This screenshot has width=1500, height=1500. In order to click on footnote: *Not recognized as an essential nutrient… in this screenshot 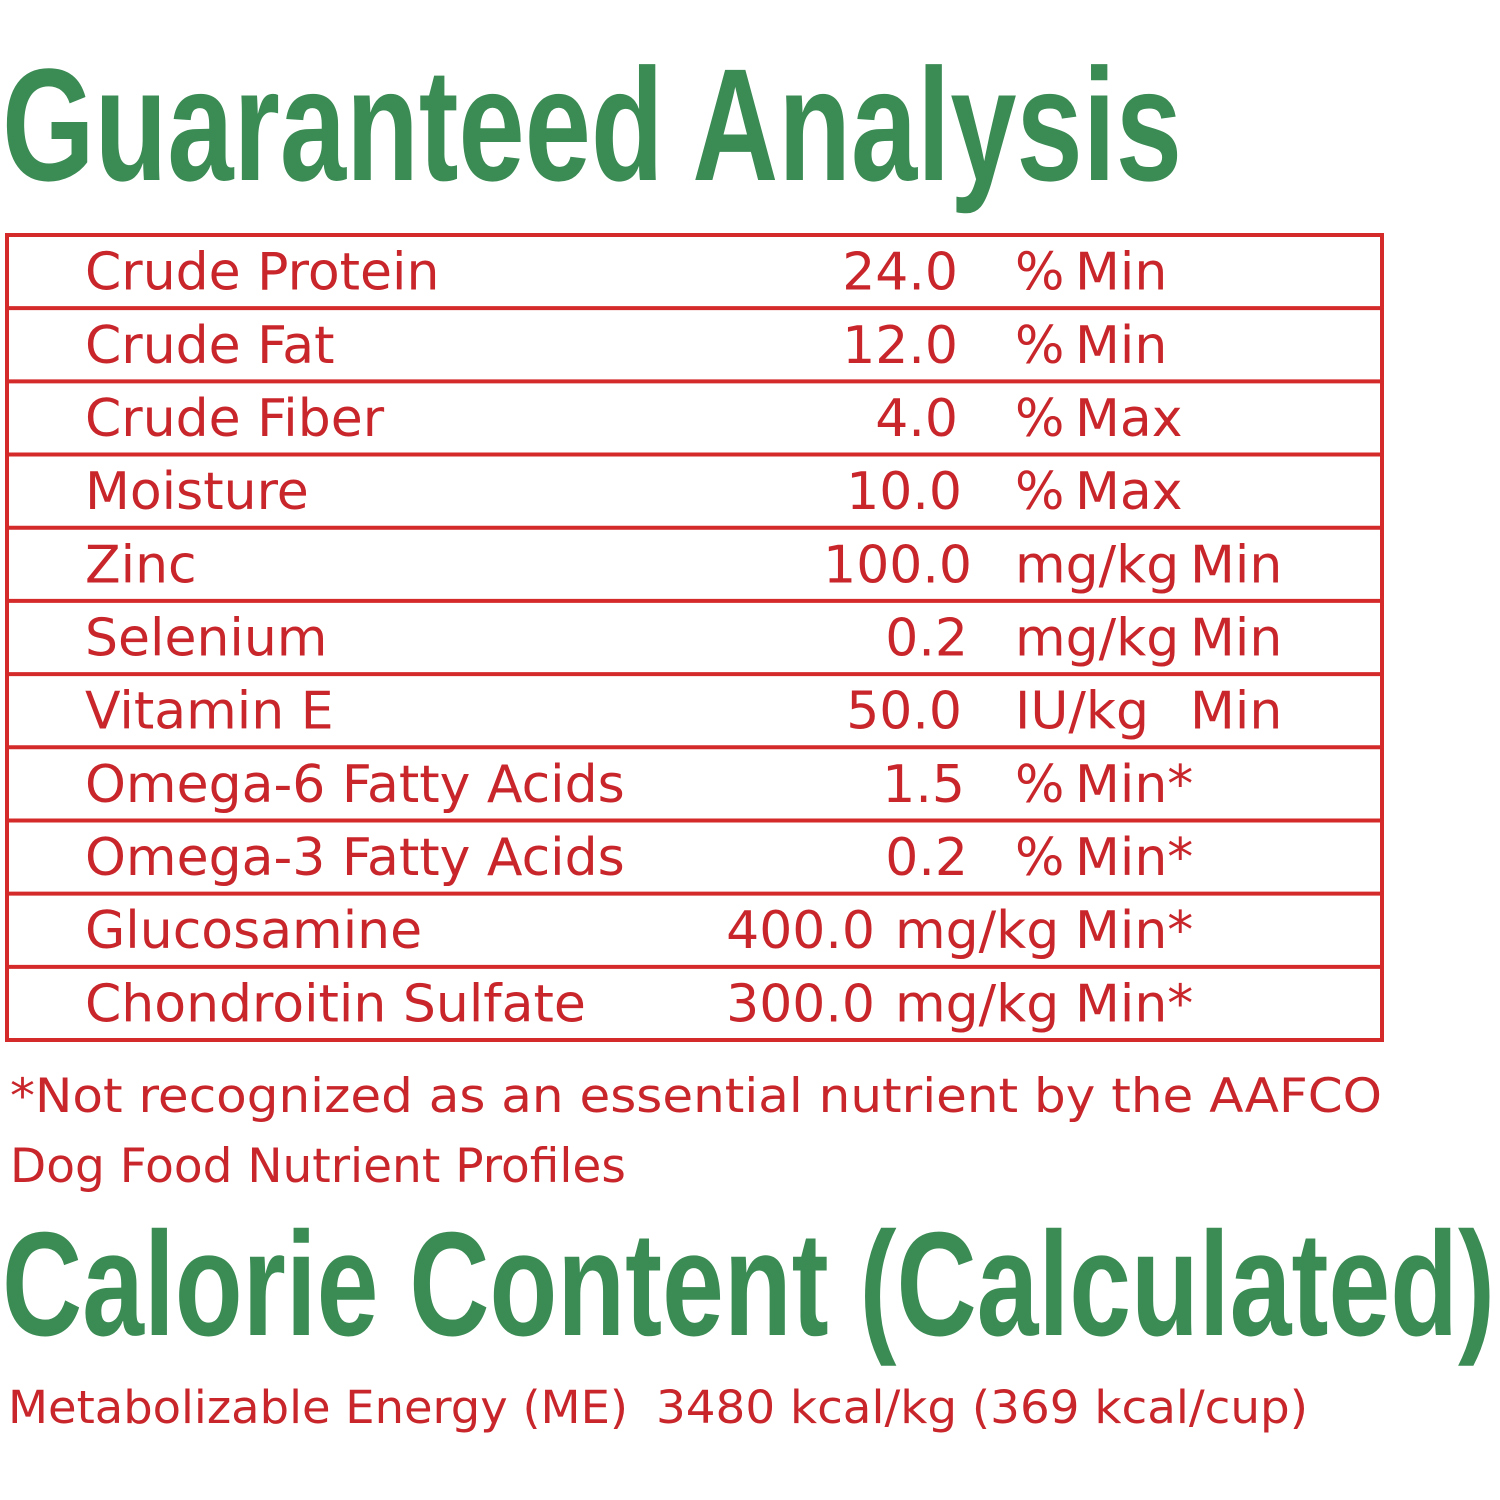, I will do `click(696, 1096)`.